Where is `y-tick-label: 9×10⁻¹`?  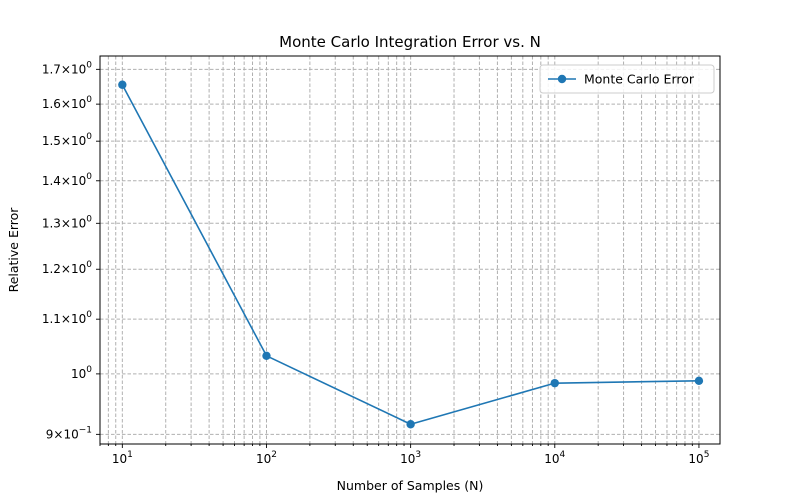
y-tick-label: 9×10⁻¹ is located at coordinates (69, 433).